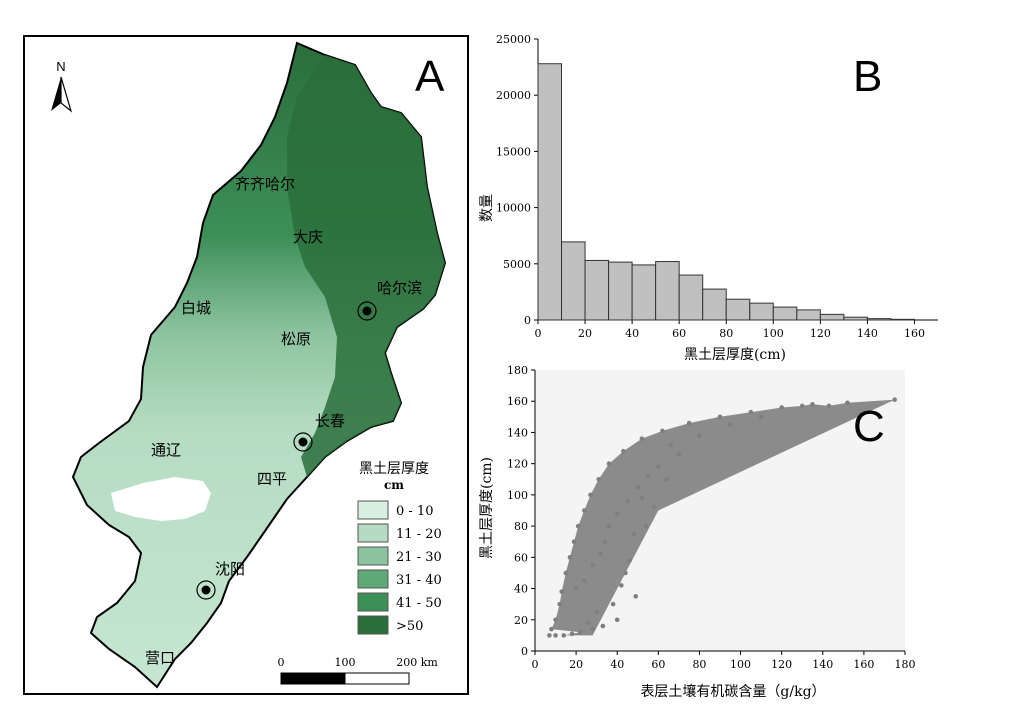  Describe the element at coordinates (822, 664) in the screenshot. I see `scatter-xtick-label: 140` at that location.